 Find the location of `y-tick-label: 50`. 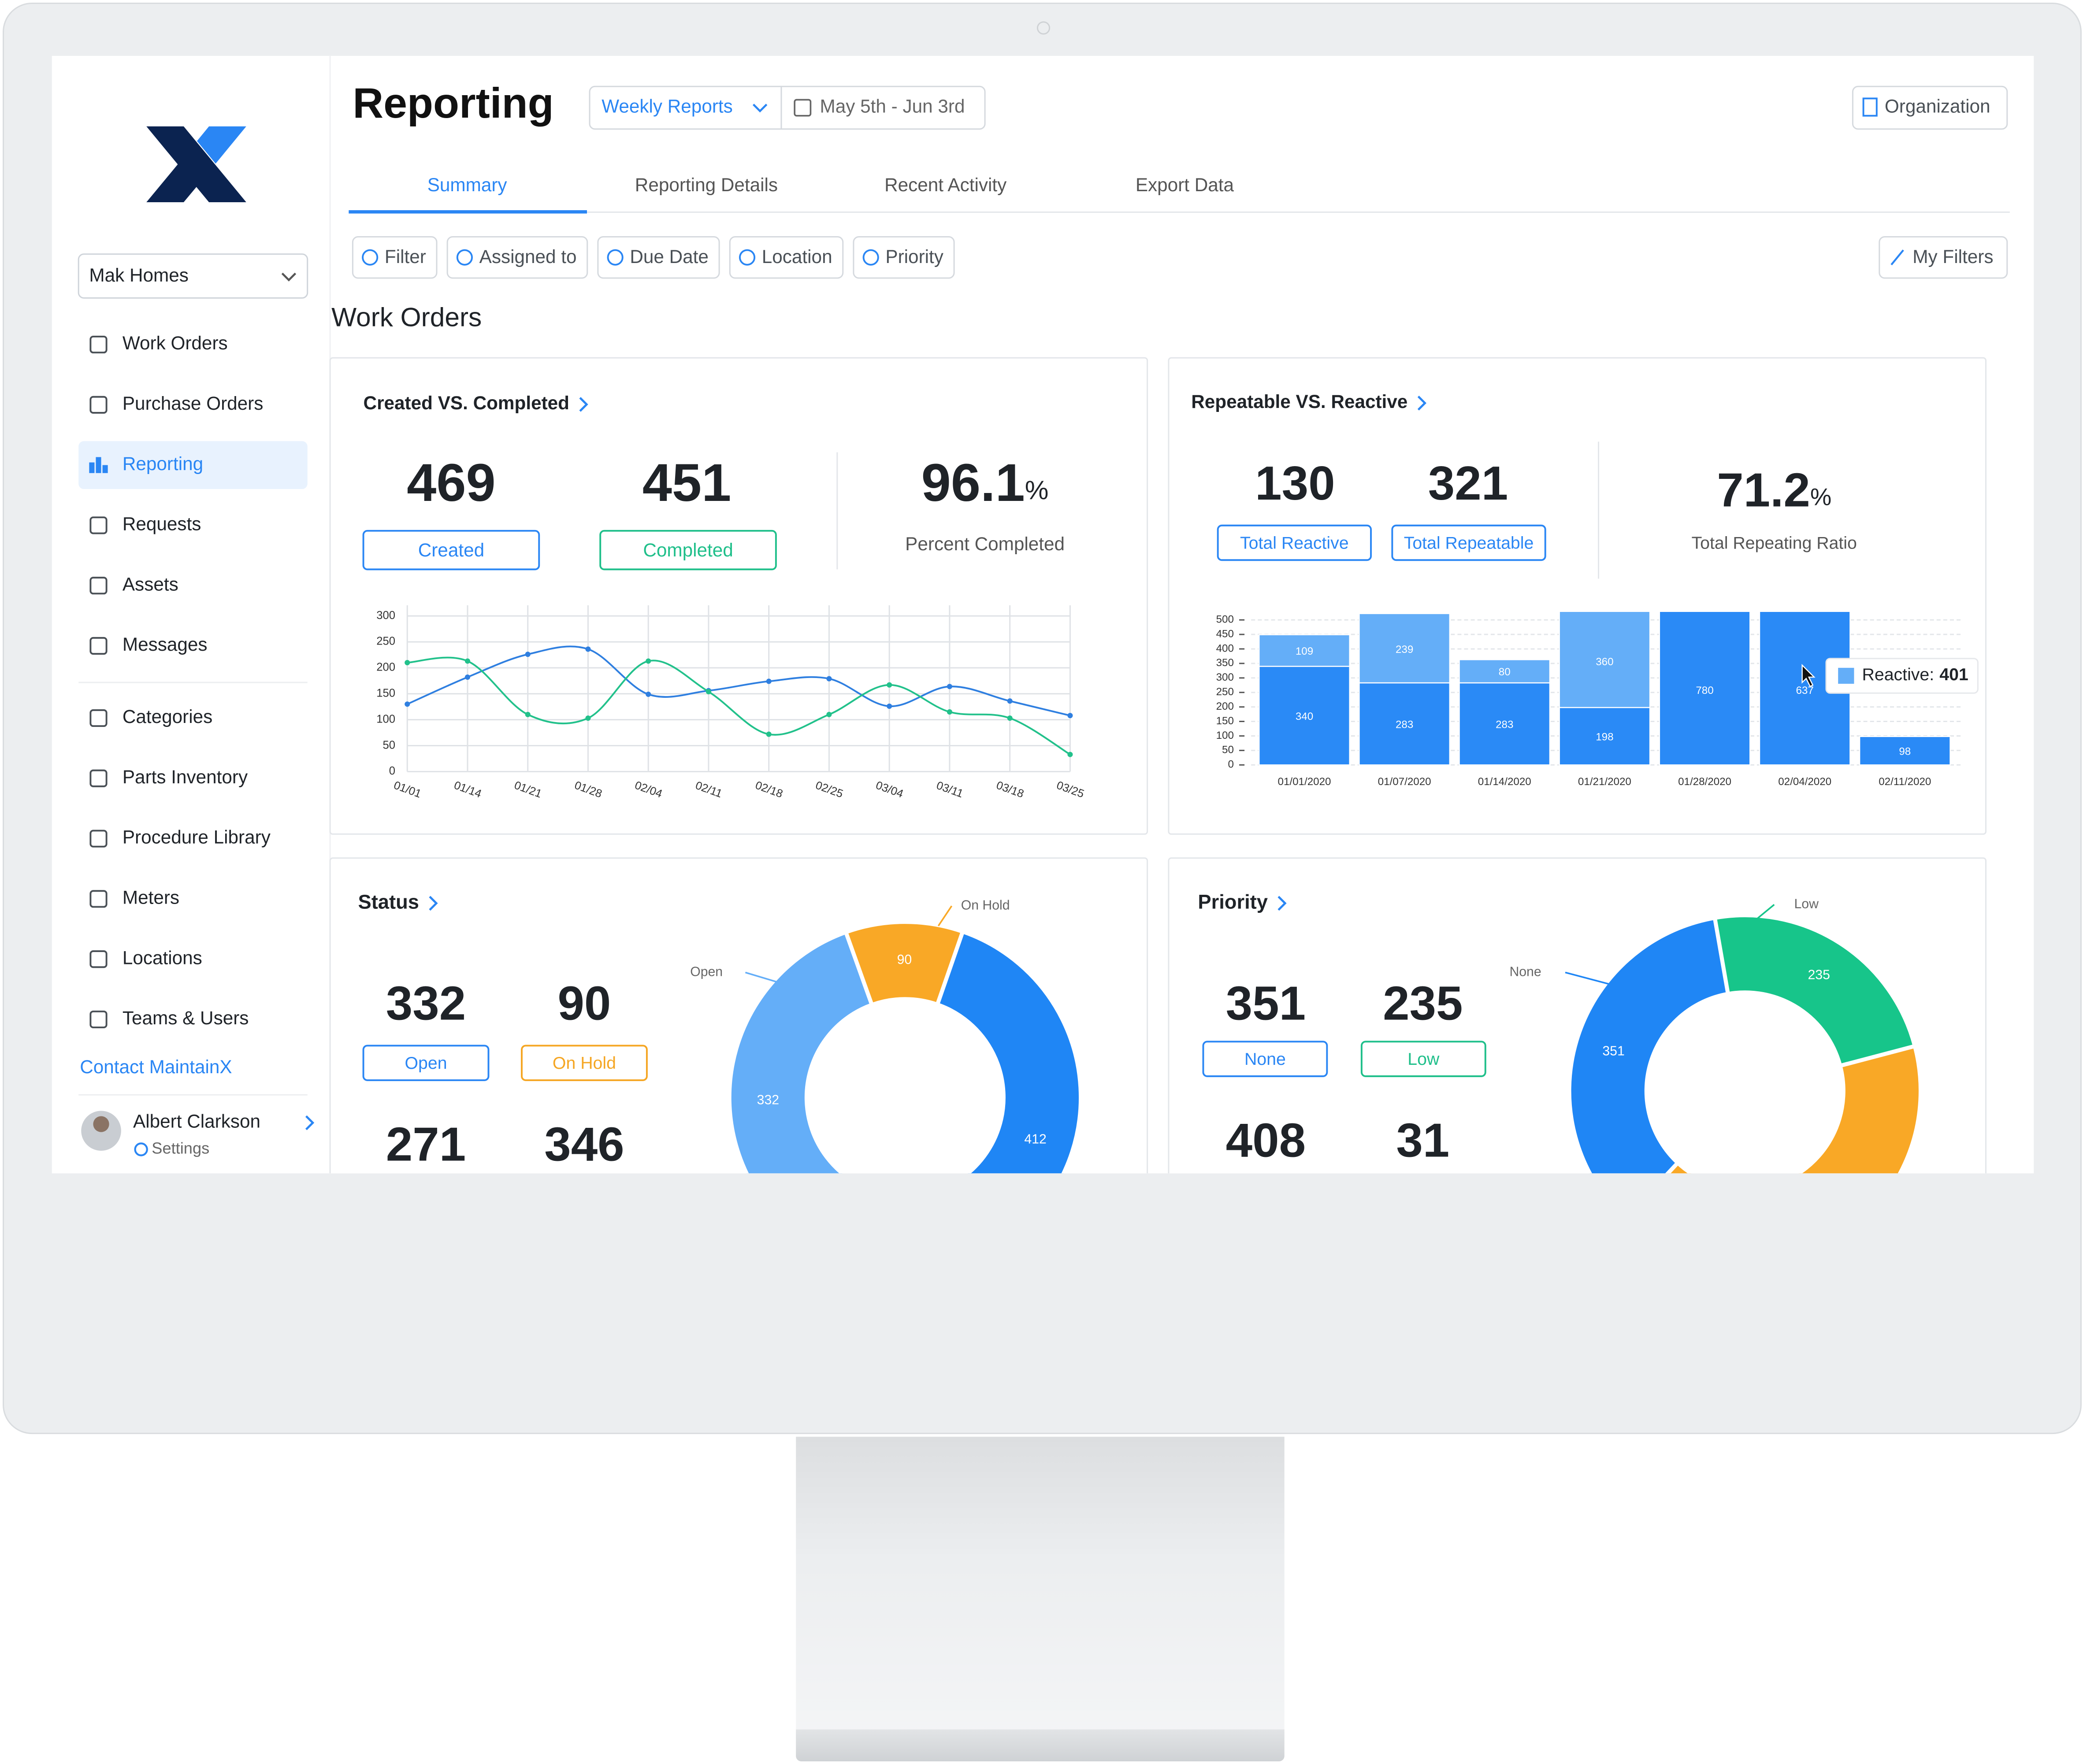

y-tick-label: 50 is located at coordinates (389, 745).